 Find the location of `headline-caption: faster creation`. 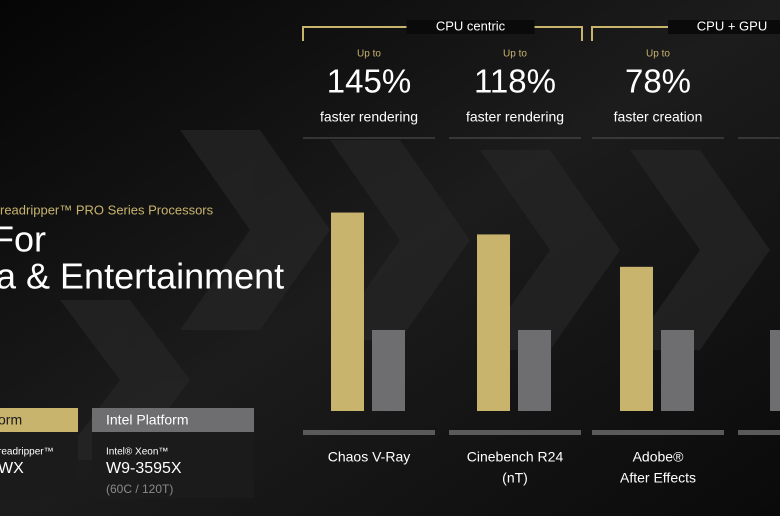

headline-caption: faster creation is located at coordinates (658, 117).